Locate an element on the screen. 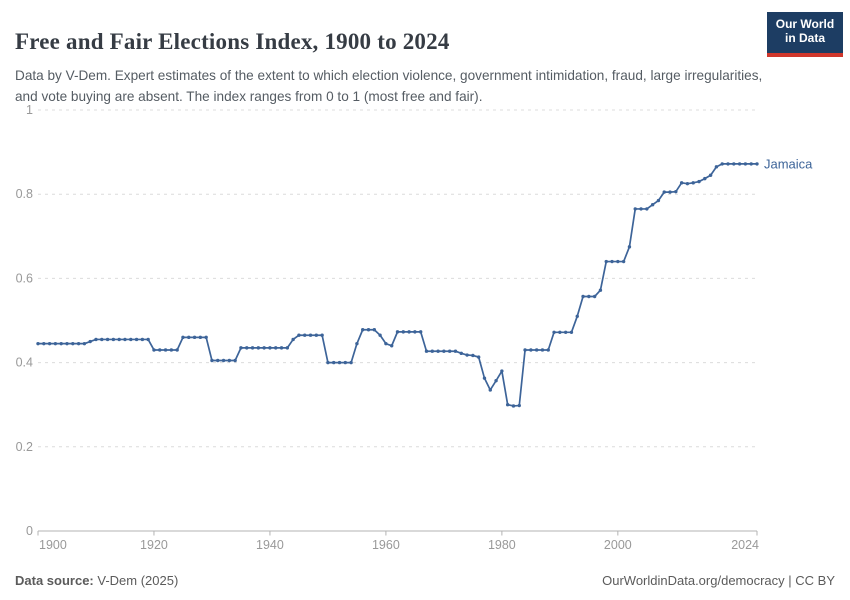 Image resolution: width=850 pixels, height=600 pixels. x-tick-label: 1960 is located at coordinates (386, 545).